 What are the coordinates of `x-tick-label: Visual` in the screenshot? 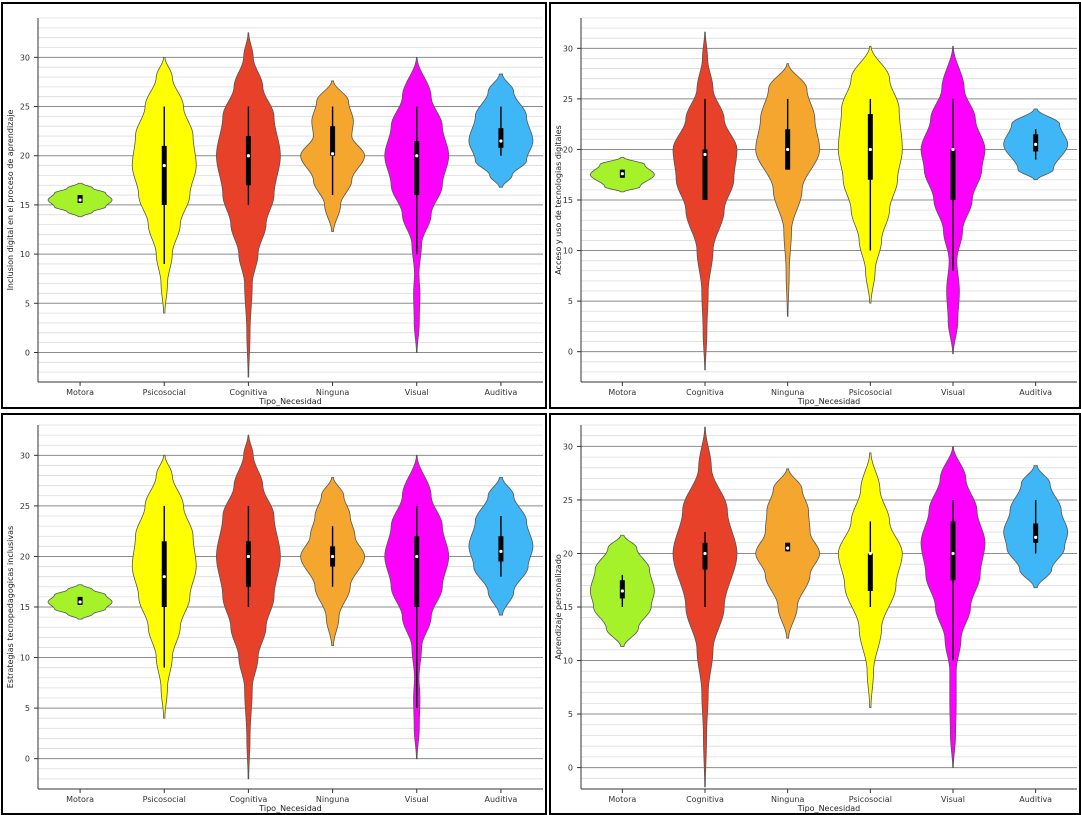 It's located at (417, 392).